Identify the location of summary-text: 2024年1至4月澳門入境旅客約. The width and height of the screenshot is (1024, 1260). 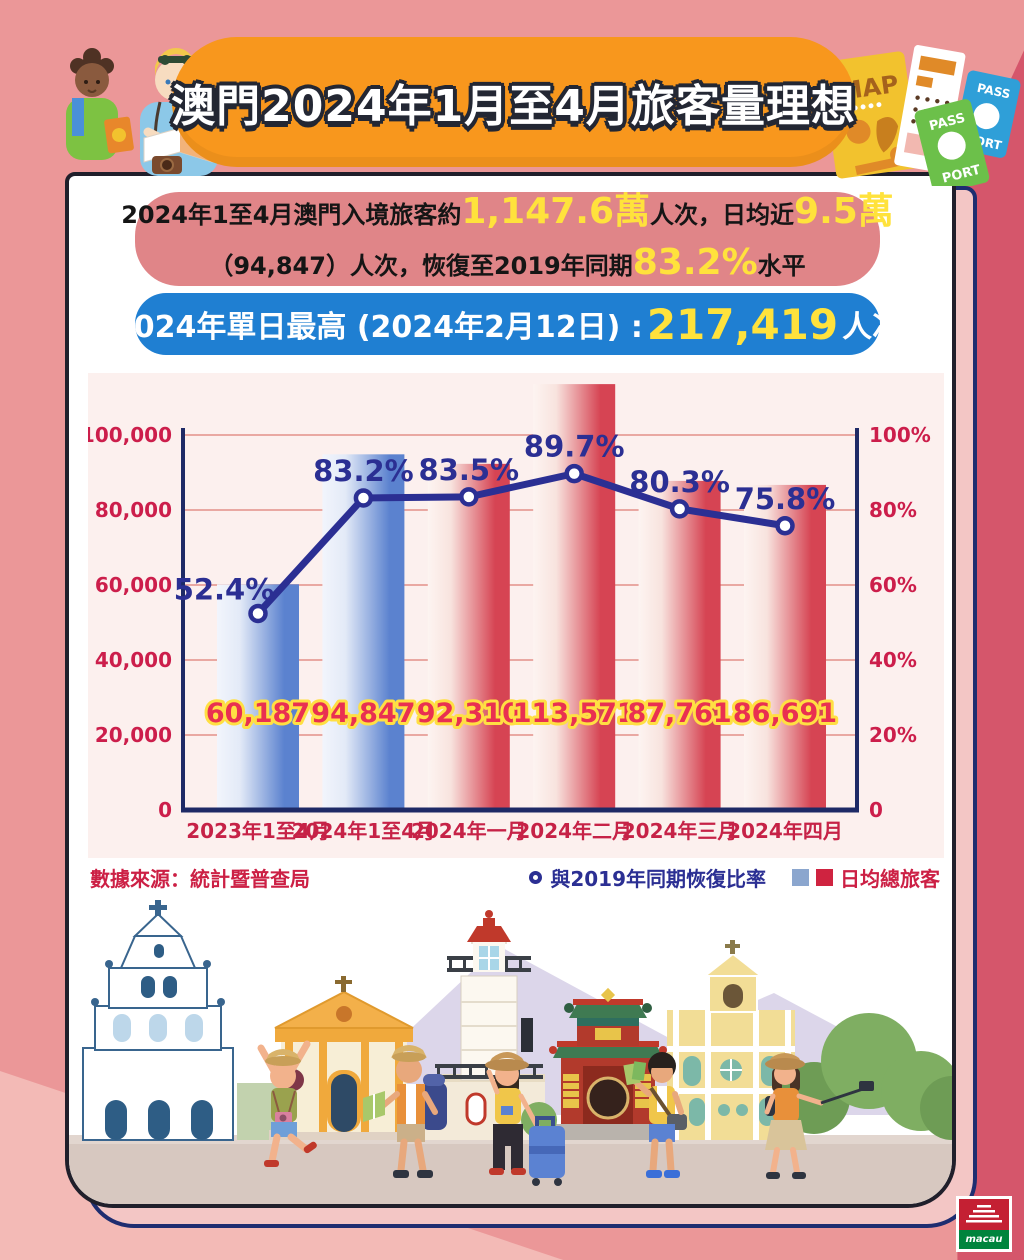
(291, 215).